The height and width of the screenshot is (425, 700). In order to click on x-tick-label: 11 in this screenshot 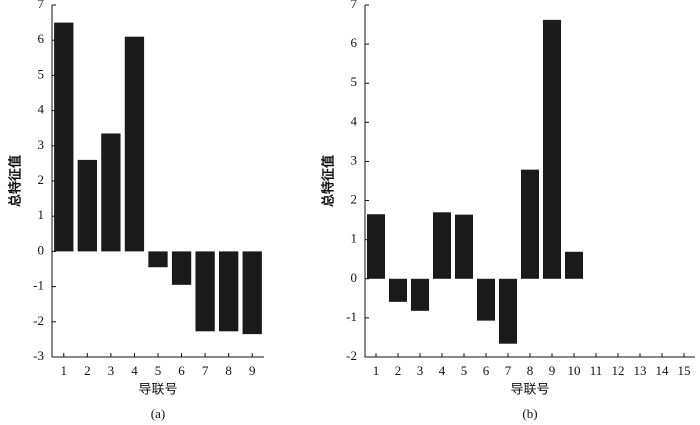, I will do `click(596, 370)`.